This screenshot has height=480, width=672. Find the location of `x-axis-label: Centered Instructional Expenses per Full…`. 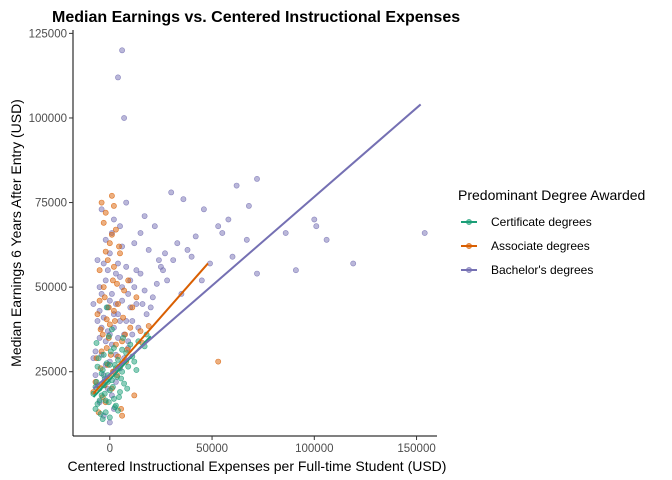

x-axis-label: Centered Instructional Expenses per Full… is located at coordinates (257, 466).